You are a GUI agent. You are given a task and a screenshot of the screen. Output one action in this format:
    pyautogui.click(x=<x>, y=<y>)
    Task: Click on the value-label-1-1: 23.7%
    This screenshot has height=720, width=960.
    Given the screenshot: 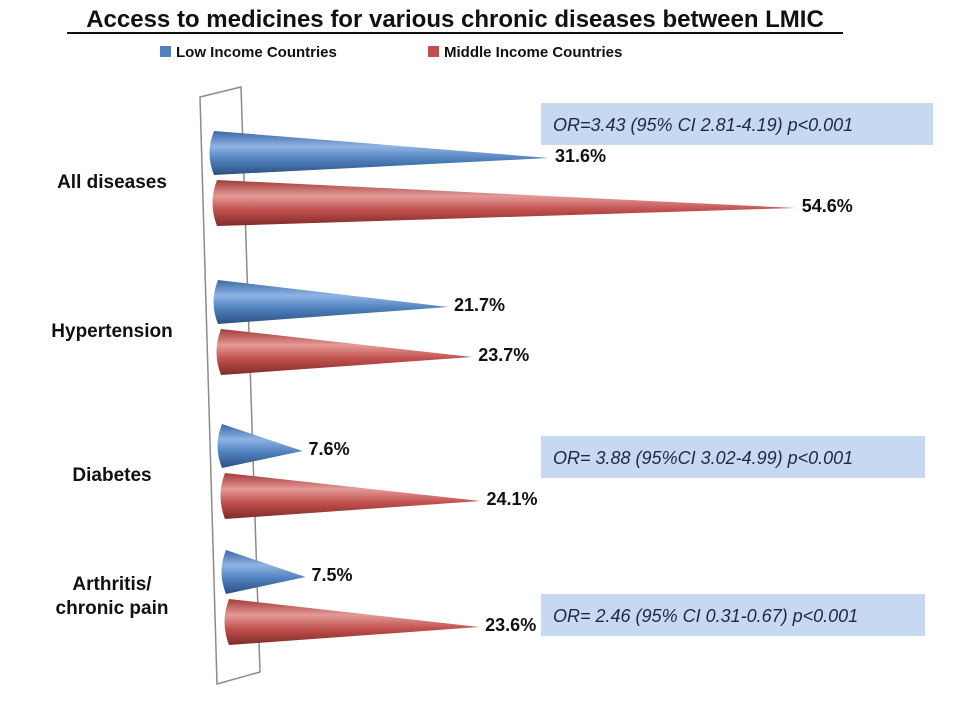 What is the action you would take?
    pyautogui.click(x=503, y=355)
    